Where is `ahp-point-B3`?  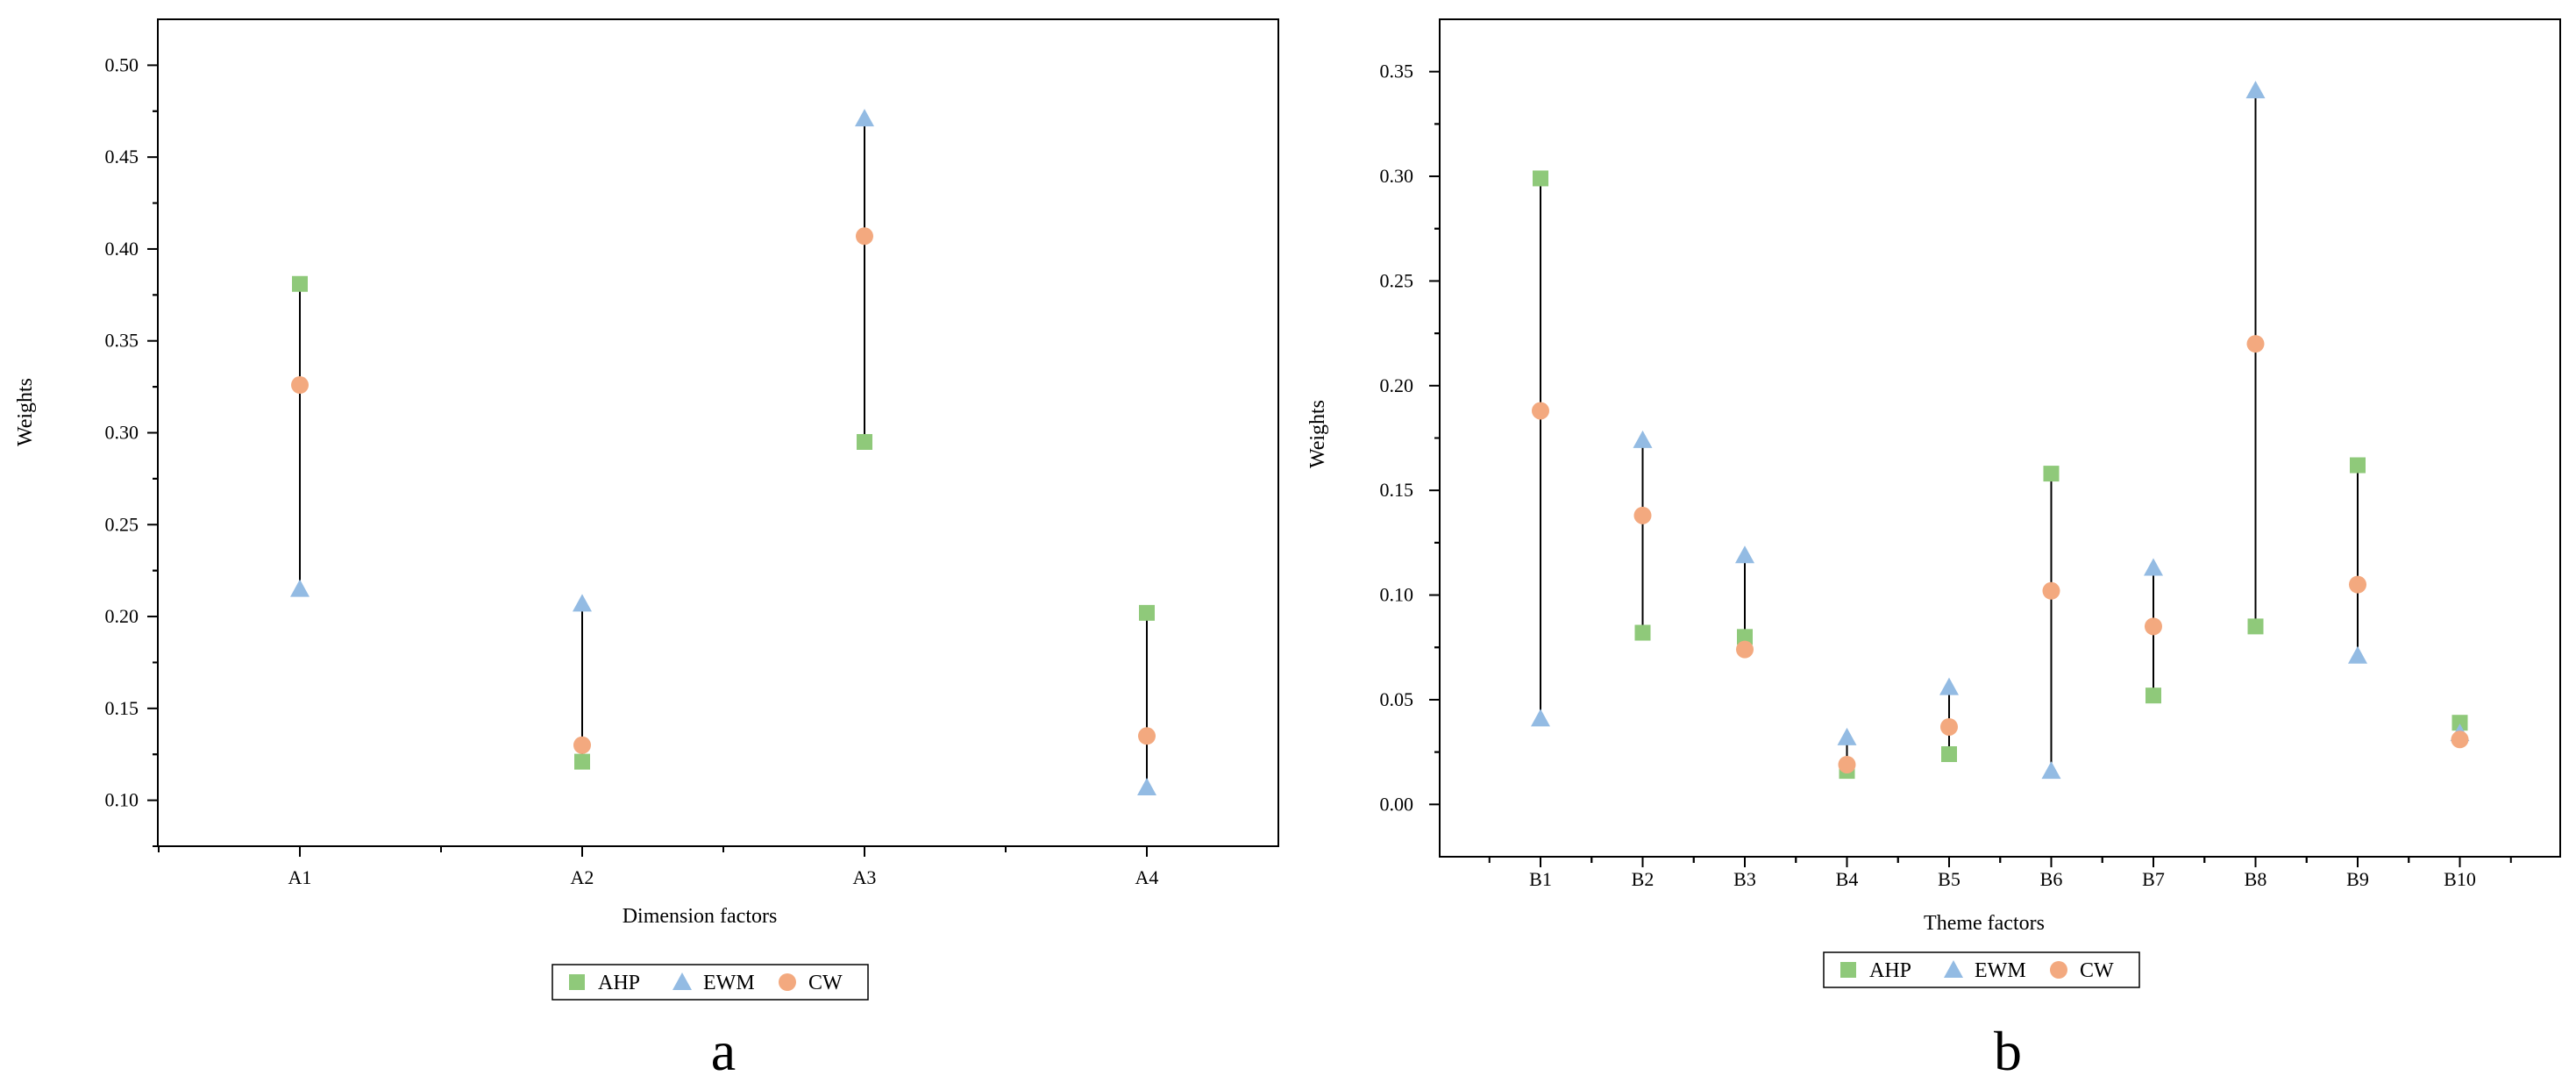 ahp-point-B3 is located at coordinates (1745, 637).